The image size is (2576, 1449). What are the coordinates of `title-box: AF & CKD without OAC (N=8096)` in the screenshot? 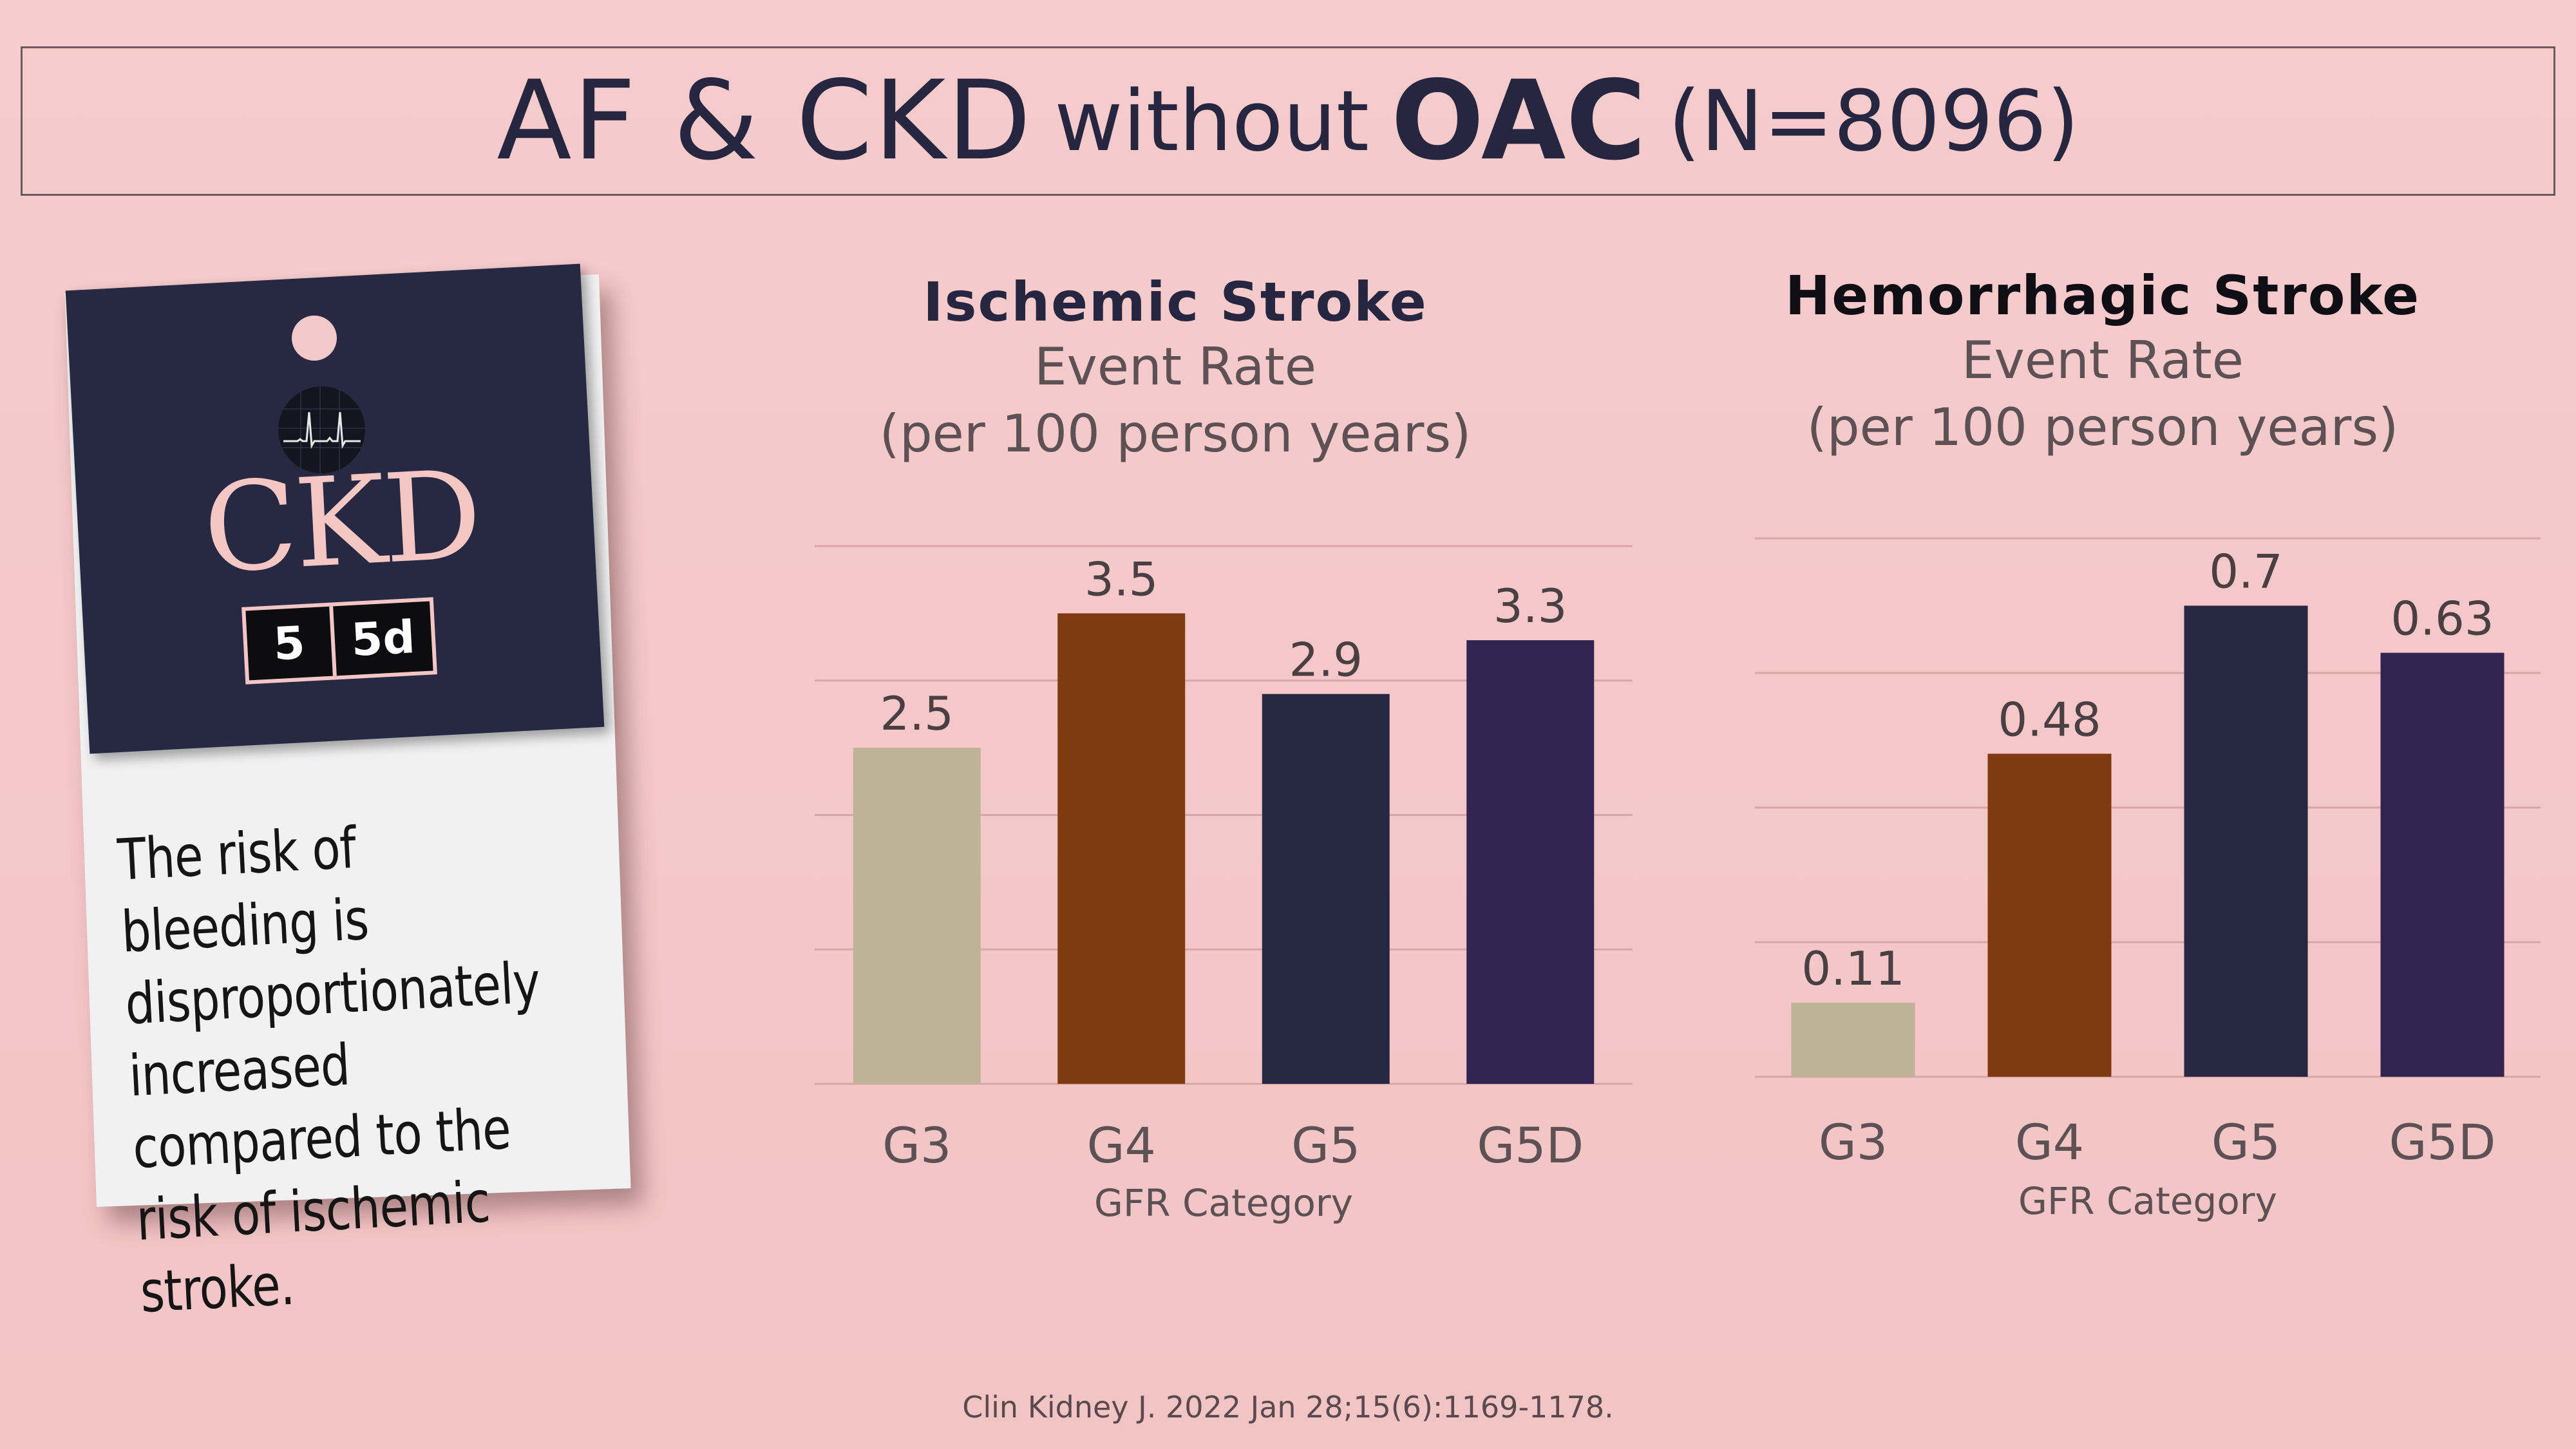 It's located at (1288, 121).